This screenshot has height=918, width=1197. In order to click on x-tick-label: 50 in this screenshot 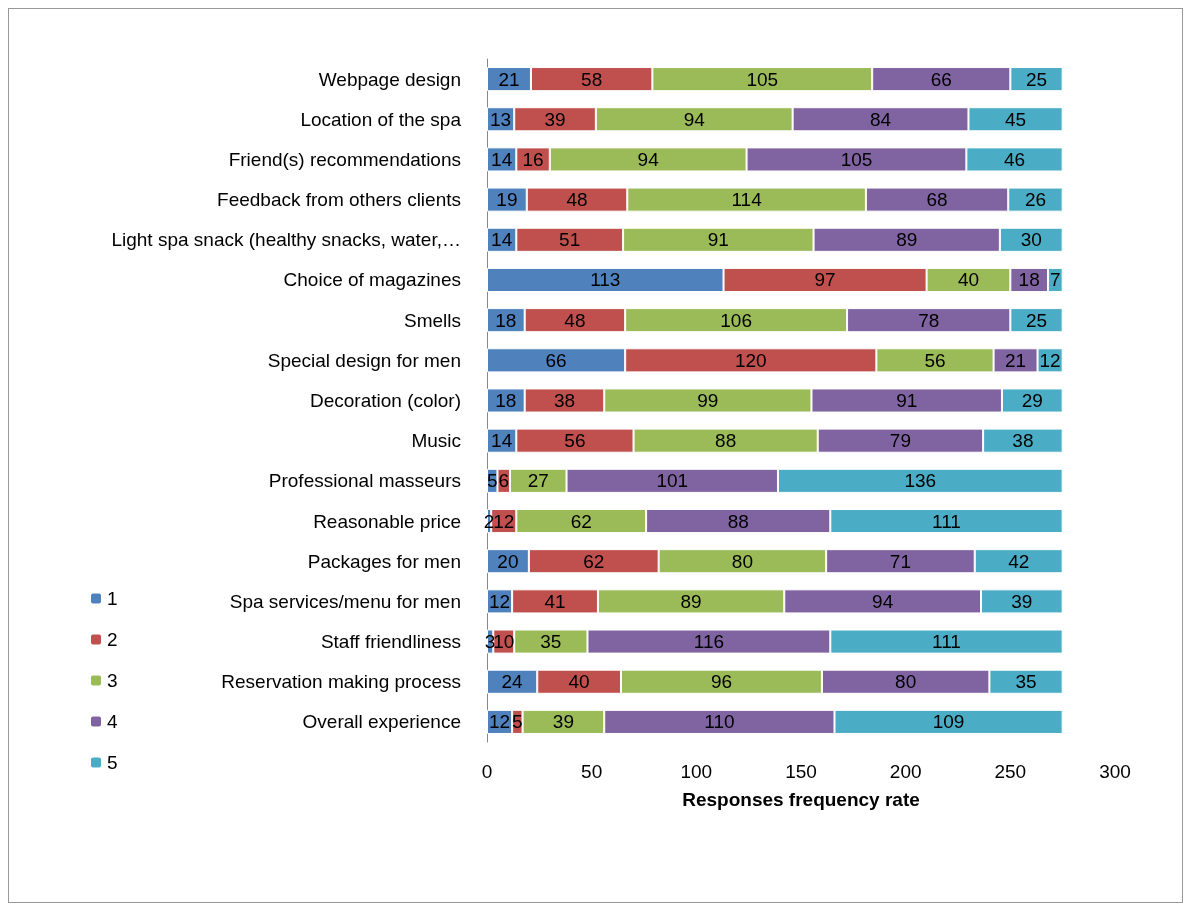, I will do `click(592, 771)`.